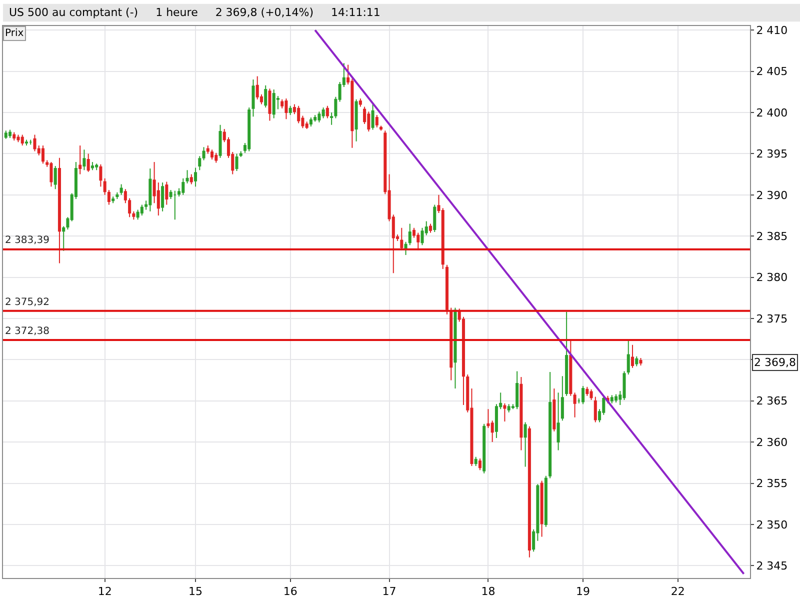 The image size is (800, 600). I want to click on y-tick-label: 2 375, so click(772, 319).